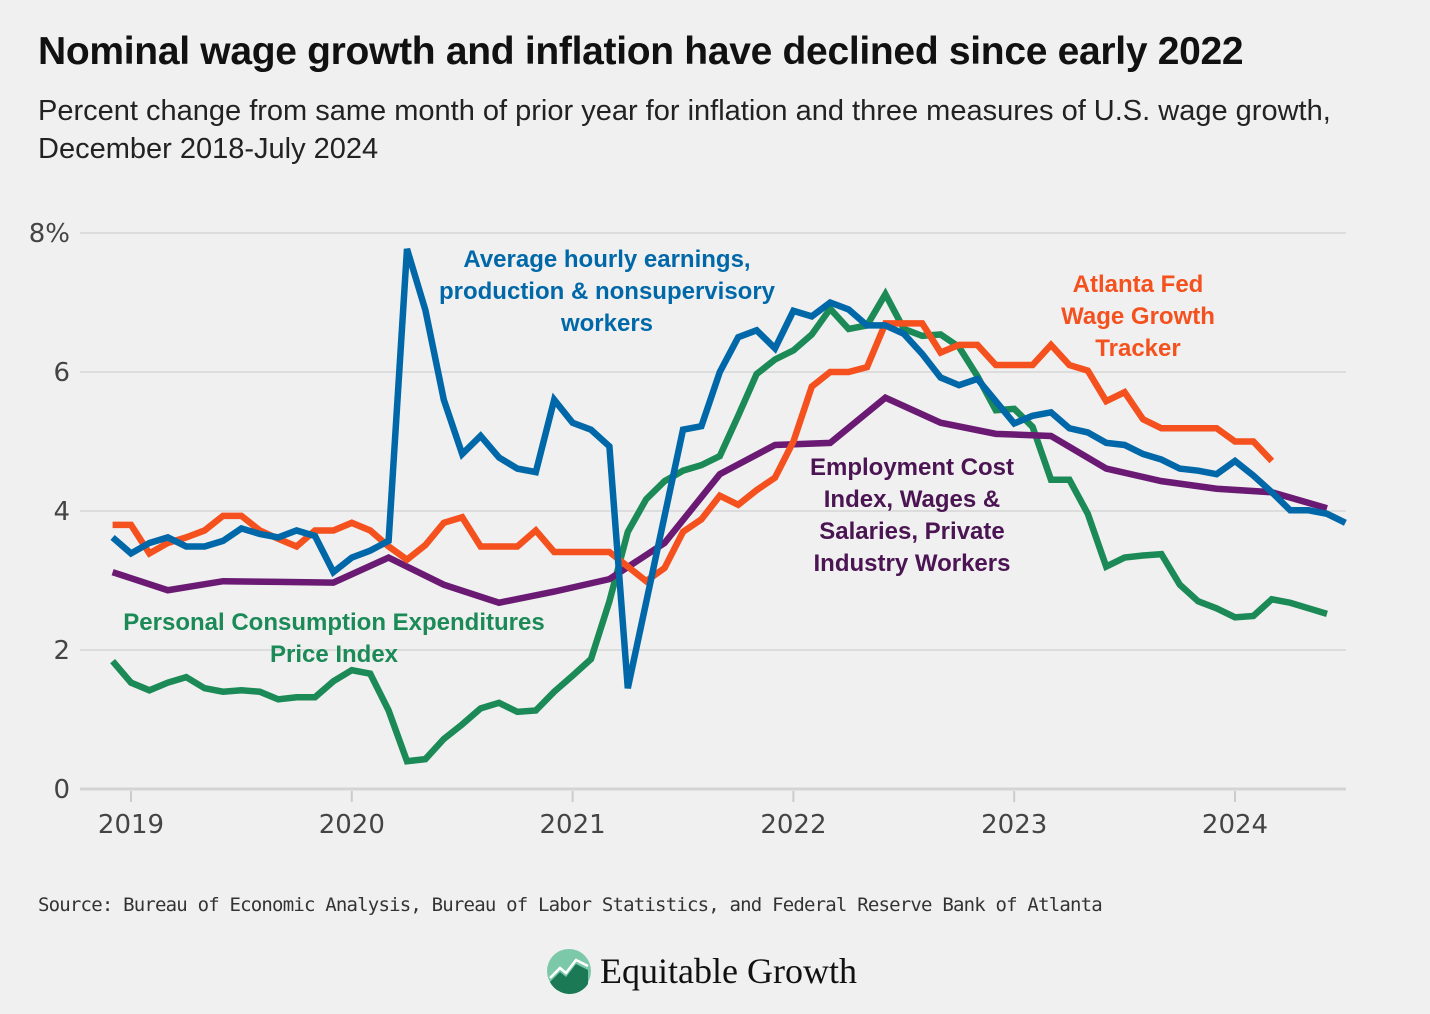 This screenshot has height=1014, width=1430. What do you see at coordinates (607, 291) in the screenshot?
I see `ahe-series-label: production & nonsupervisory` at bounding box center [607, 291].